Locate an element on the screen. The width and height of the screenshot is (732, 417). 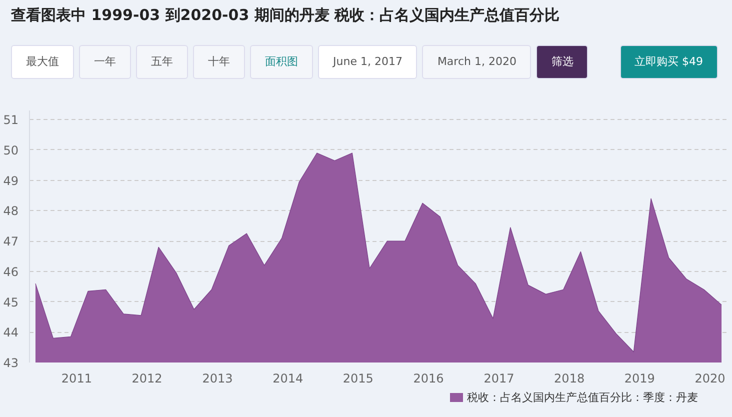
text: 面积图 is located at coordinates (281, 62).